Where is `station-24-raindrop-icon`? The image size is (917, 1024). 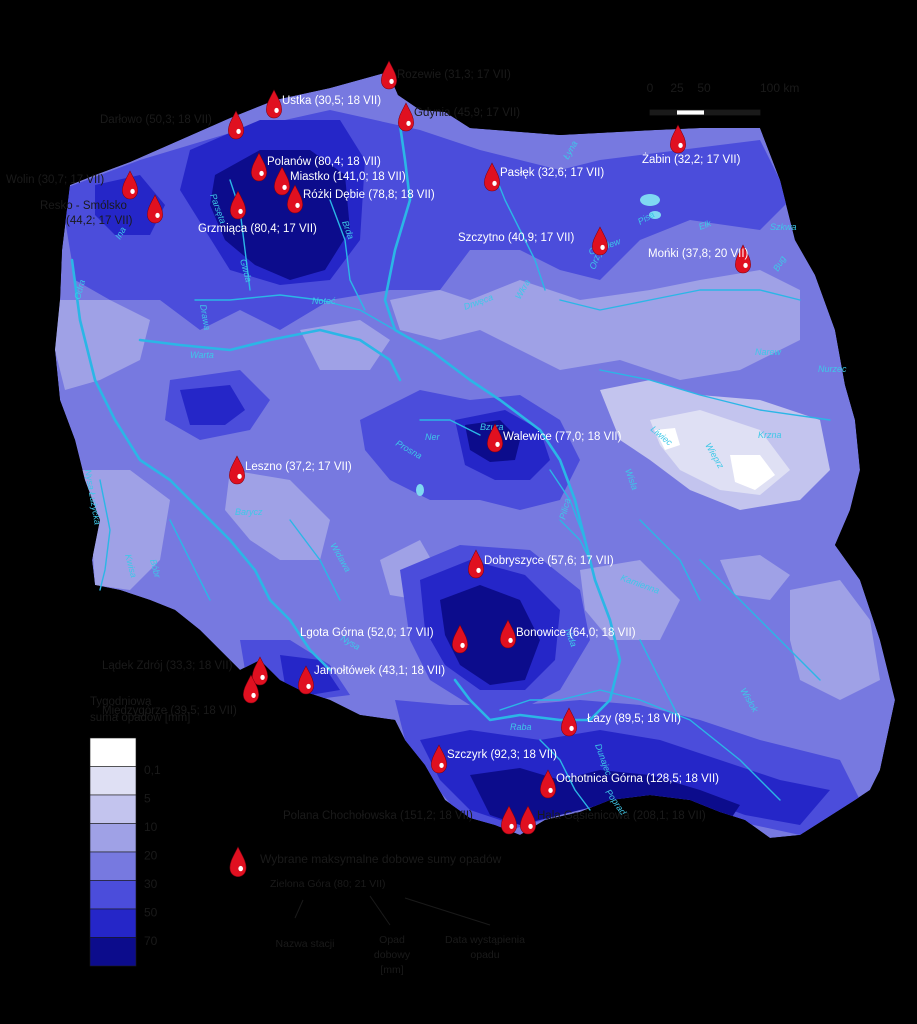
station-24-raindrop-icon is located at coordinates (548, 784).